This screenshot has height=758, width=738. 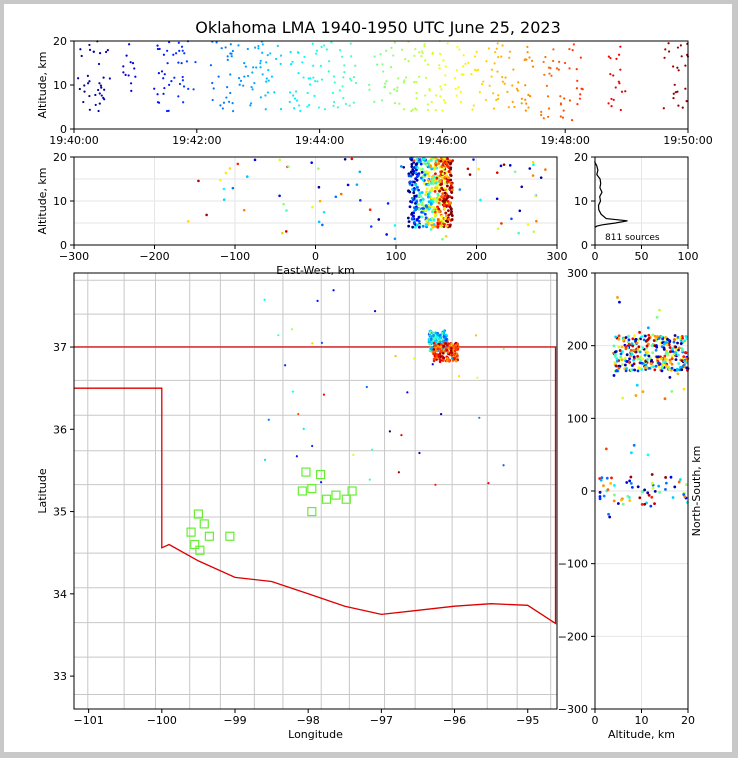 I want to click on time-tick-label: 19:46:00, so click(x=442, y=140).